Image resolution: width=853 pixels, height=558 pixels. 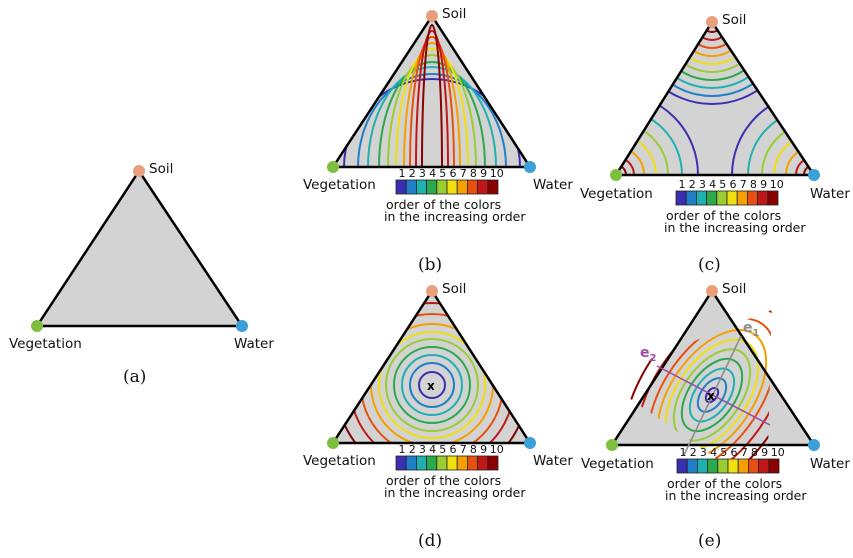 I want to click on panel-caption: (e), so click(x=709, y=541).